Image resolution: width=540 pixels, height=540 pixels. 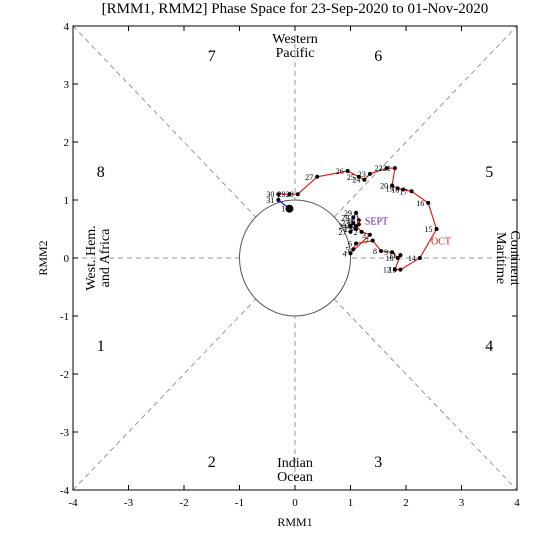 What do you see at coordinates (351, 503) in the screenshot?
I see `x-tick-label: 1` at bounding box center [351, 503].